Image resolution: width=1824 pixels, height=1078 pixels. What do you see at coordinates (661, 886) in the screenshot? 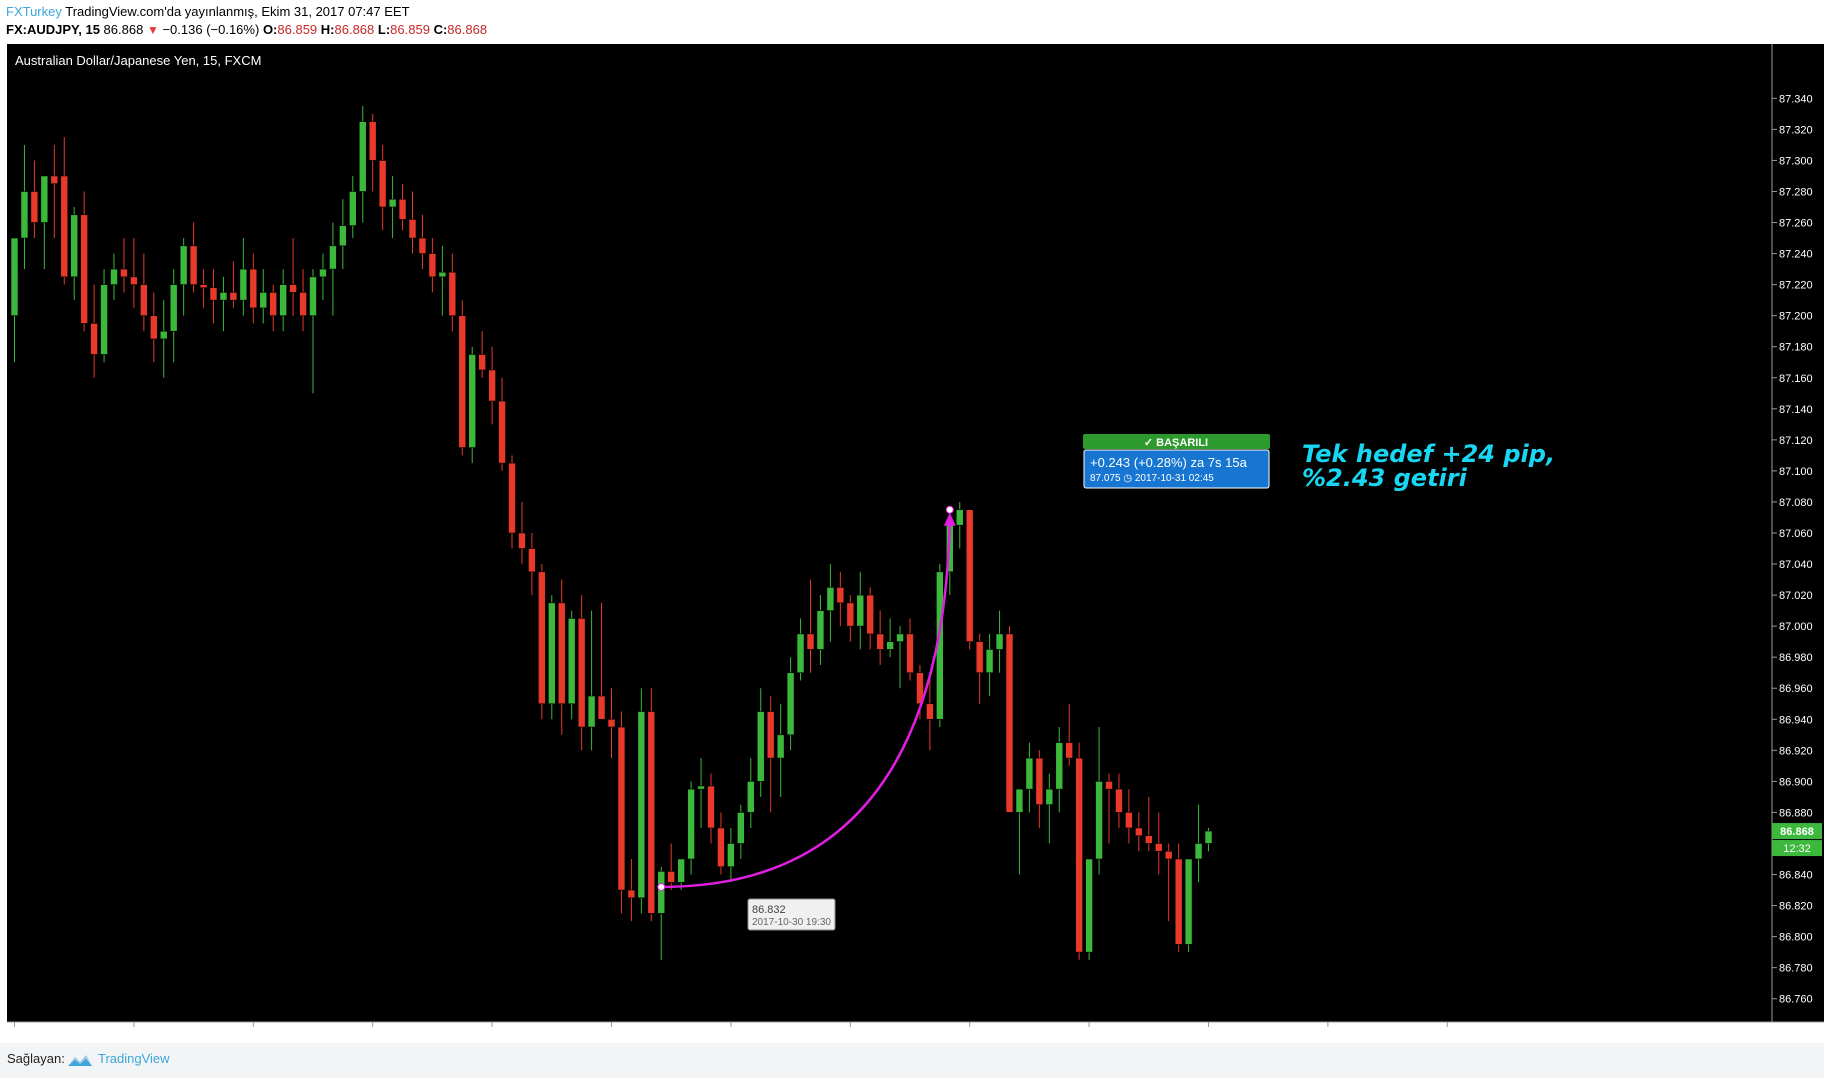
I see `arc-start-point` at bounding box center [661, 886].